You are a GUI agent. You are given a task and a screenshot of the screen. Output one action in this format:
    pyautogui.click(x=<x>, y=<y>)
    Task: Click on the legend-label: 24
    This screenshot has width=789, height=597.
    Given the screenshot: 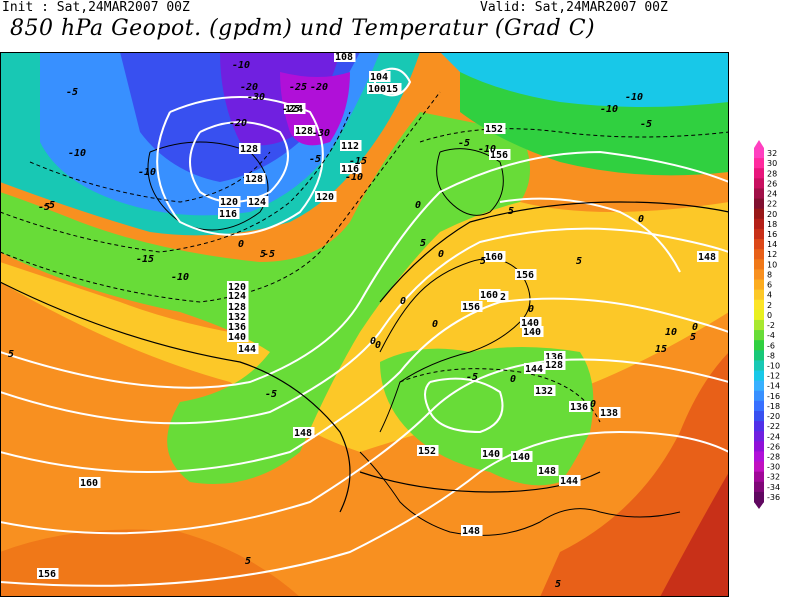 What is the action you would take?
    pyautogui.click(x=772, y=194)
    